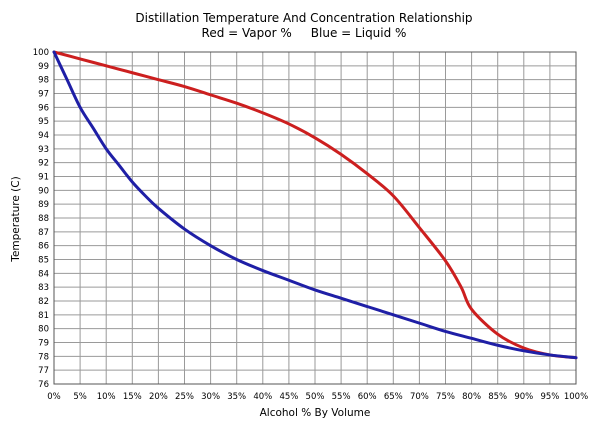 This screenshot has height=432, width=600. Describe the element at coordinates (523, 397) in the screenshot. I see `x-tick-label: 90%` at that location.